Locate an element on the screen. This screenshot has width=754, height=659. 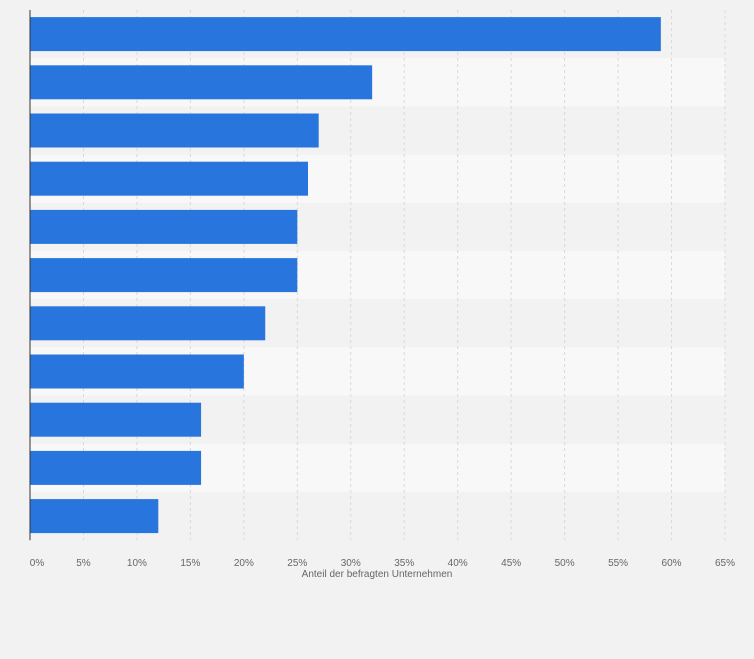
x-tick-label: 55% is located at coordinates (618, 563).